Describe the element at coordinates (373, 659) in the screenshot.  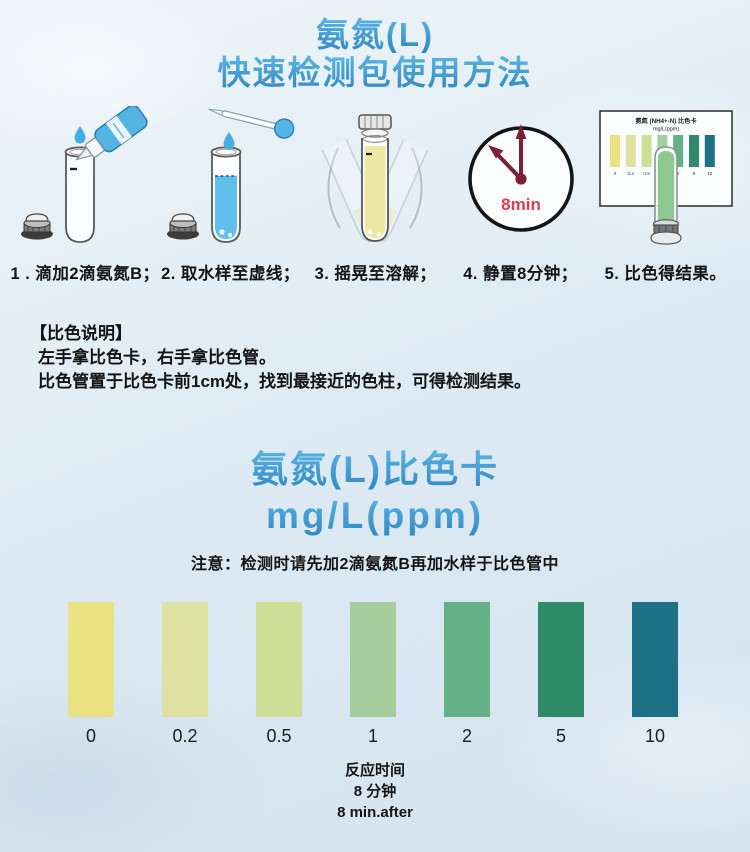
I see `swatch-3-bar` at that location.